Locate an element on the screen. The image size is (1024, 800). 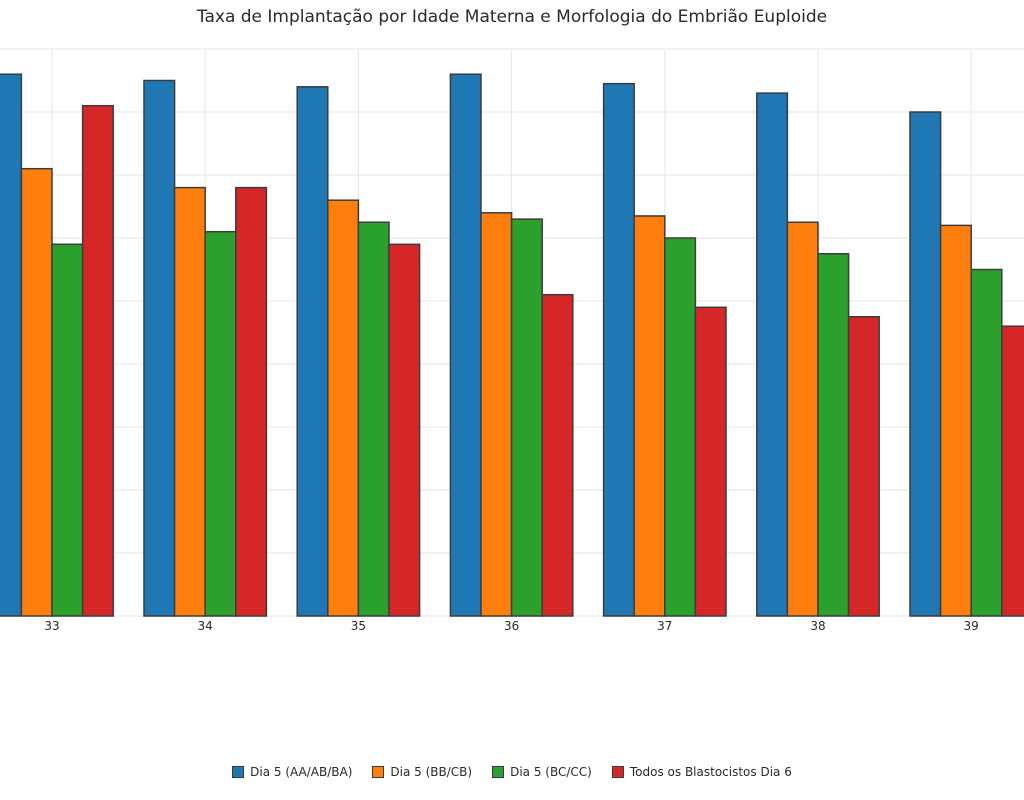
legend-item: Todos os Blastocistos Dia 6 is located at coordinates (701, 772).